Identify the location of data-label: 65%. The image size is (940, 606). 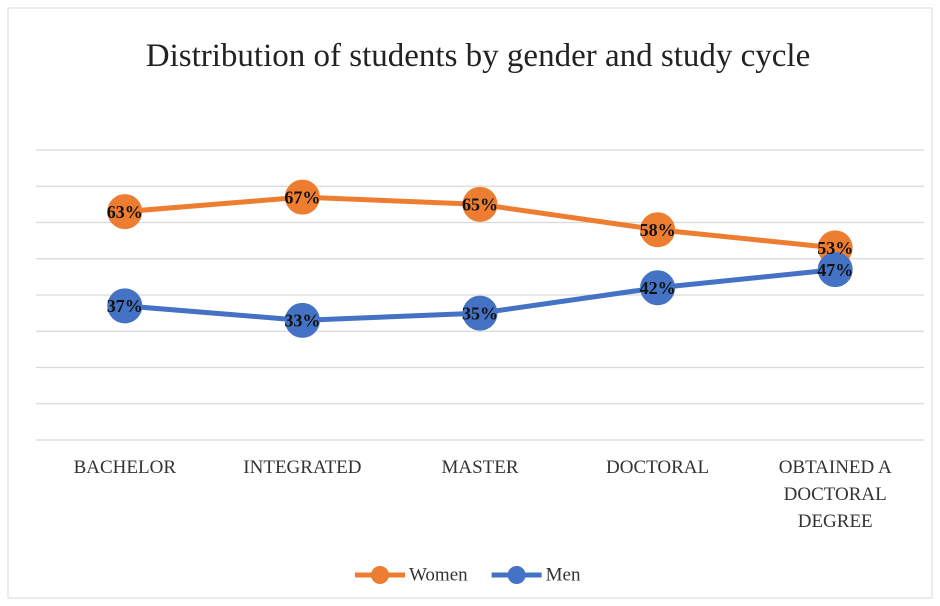
(480, 205).